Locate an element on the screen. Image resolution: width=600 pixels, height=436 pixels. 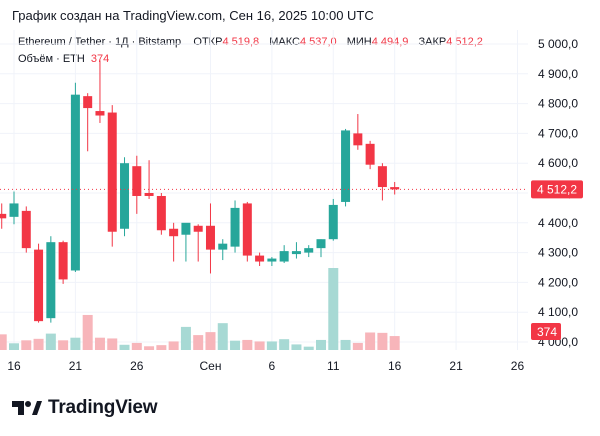
last-price-tag-bg is located at coordinates (557, 189).